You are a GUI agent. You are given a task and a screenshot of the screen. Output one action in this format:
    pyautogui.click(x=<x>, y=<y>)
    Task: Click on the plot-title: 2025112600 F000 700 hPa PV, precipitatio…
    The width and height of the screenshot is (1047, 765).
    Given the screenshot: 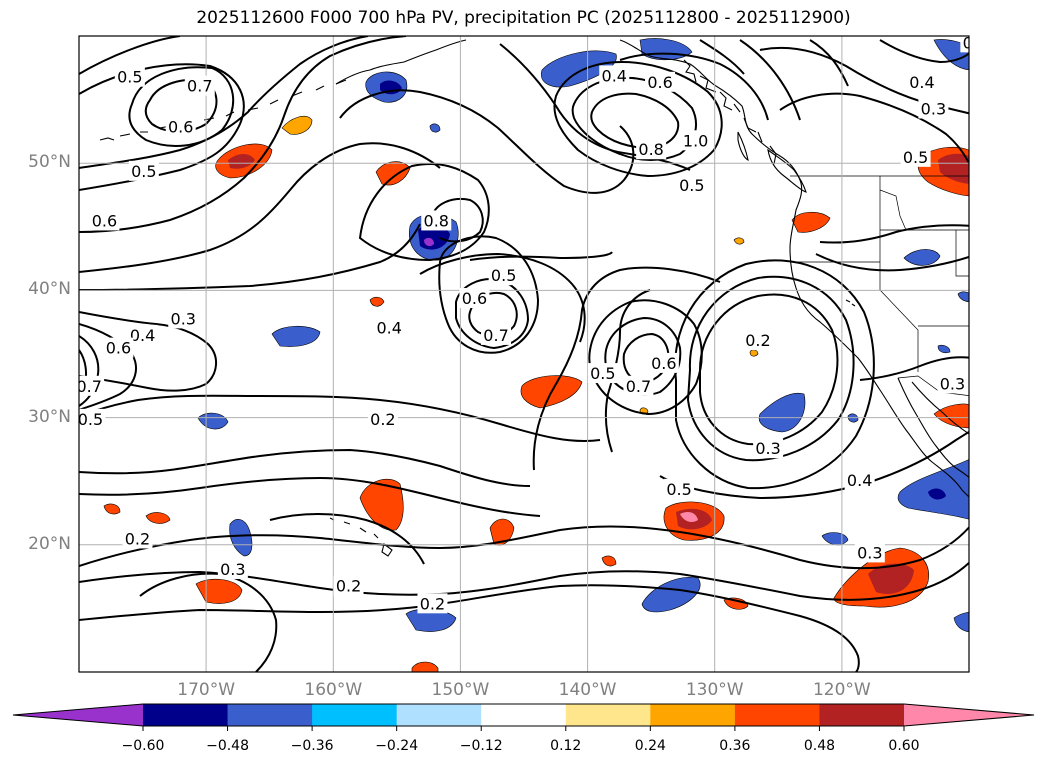 What is the action you would take?
    pyautogui.click(x=523, y=18)
    